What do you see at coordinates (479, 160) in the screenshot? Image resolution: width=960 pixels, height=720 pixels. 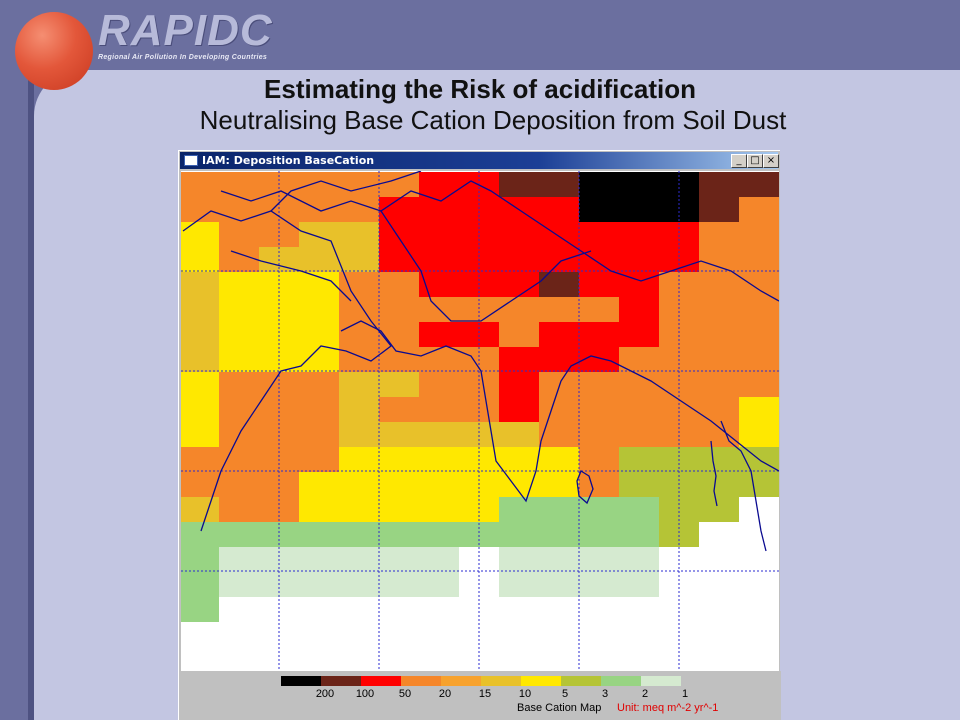 I see `window-titlebar: IAM: Deposition BaseCation _ □ ×` at bounding box center [479, 160].